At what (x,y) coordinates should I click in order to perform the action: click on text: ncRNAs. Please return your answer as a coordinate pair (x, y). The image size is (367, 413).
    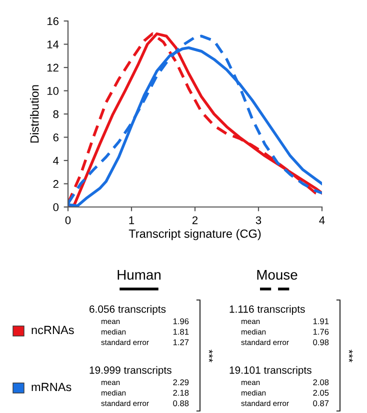
    Looking at the image, I should click on (53, 330).